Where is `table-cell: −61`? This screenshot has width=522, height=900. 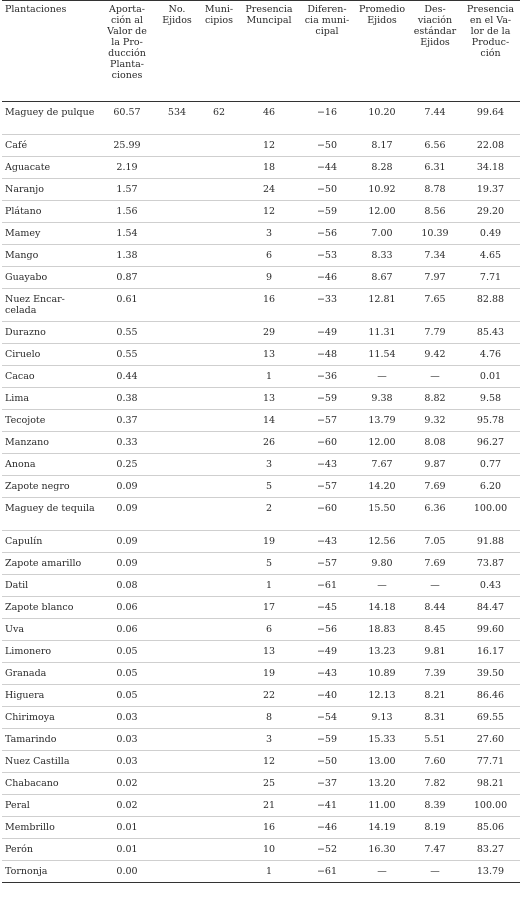 table-cell: −61 is located at coordinates (327, 871).